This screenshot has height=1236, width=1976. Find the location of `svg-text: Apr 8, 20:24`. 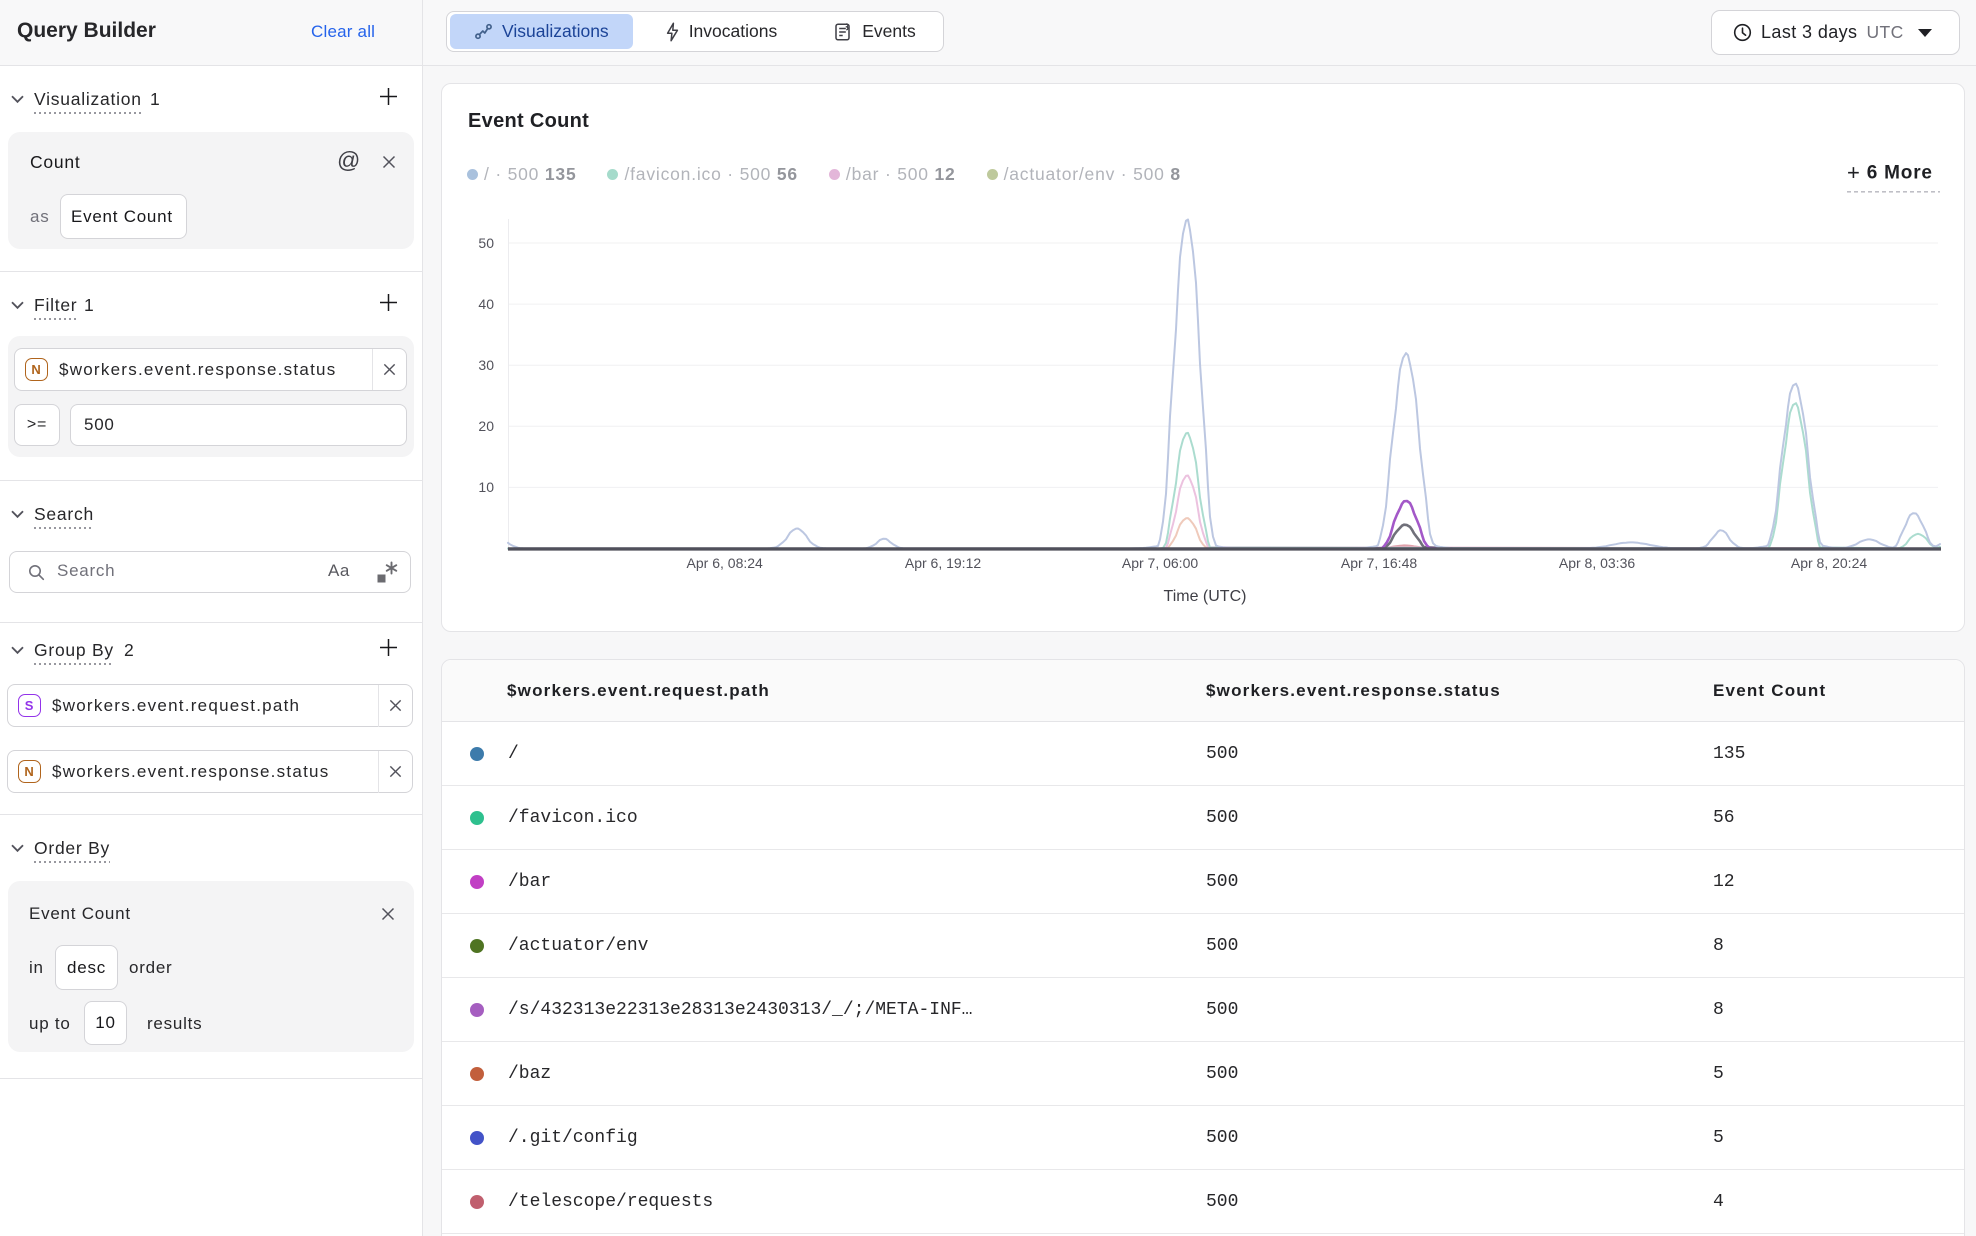

svg-text: Apr 8, 20:24 is located at coordinates (1829, 563).